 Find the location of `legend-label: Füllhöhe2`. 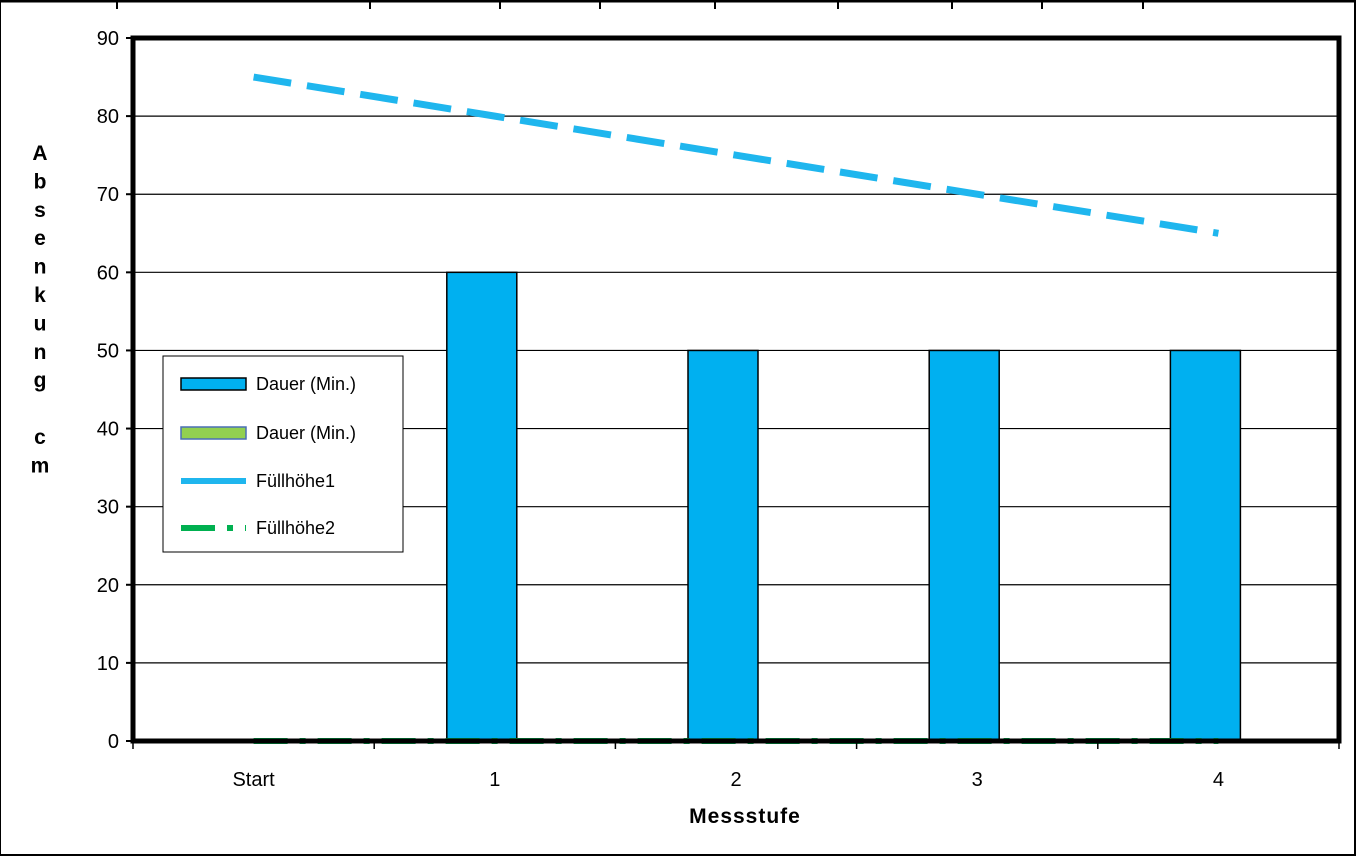

legend-label: Füllhöhe2 is located at coordinates (295, 528).